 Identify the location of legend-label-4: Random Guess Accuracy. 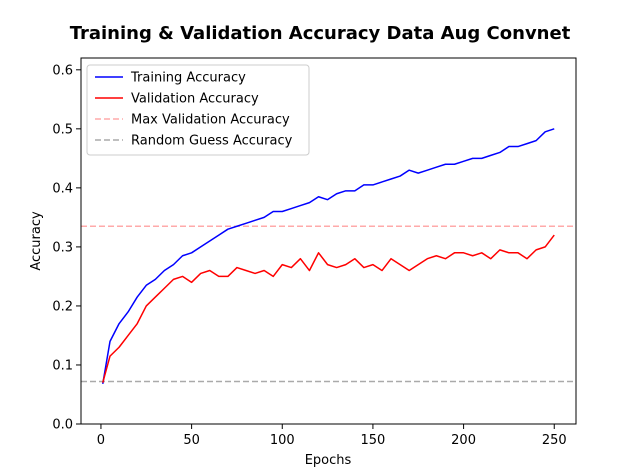
(212, 141).